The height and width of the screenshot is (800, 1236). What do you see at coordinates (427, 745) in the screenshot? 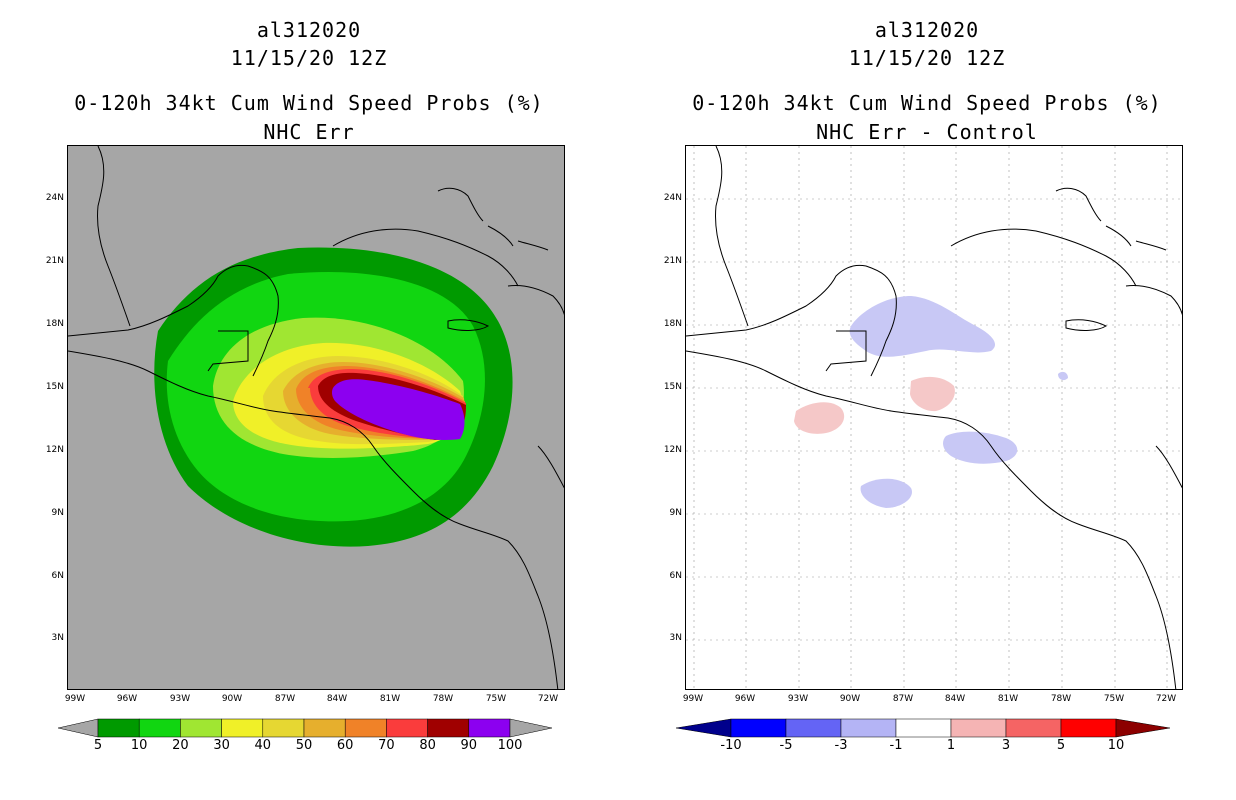
I see `colorbar-label: 80` at bounding box center [427, 745].